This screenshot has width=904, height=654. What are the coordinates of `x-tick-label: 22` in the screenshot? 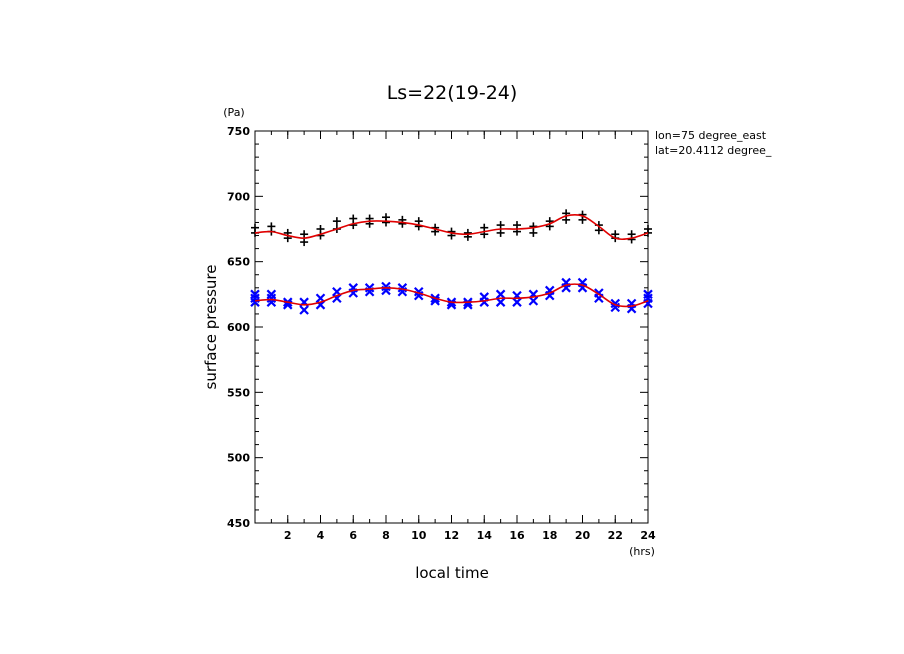 It's located at (615, 535).